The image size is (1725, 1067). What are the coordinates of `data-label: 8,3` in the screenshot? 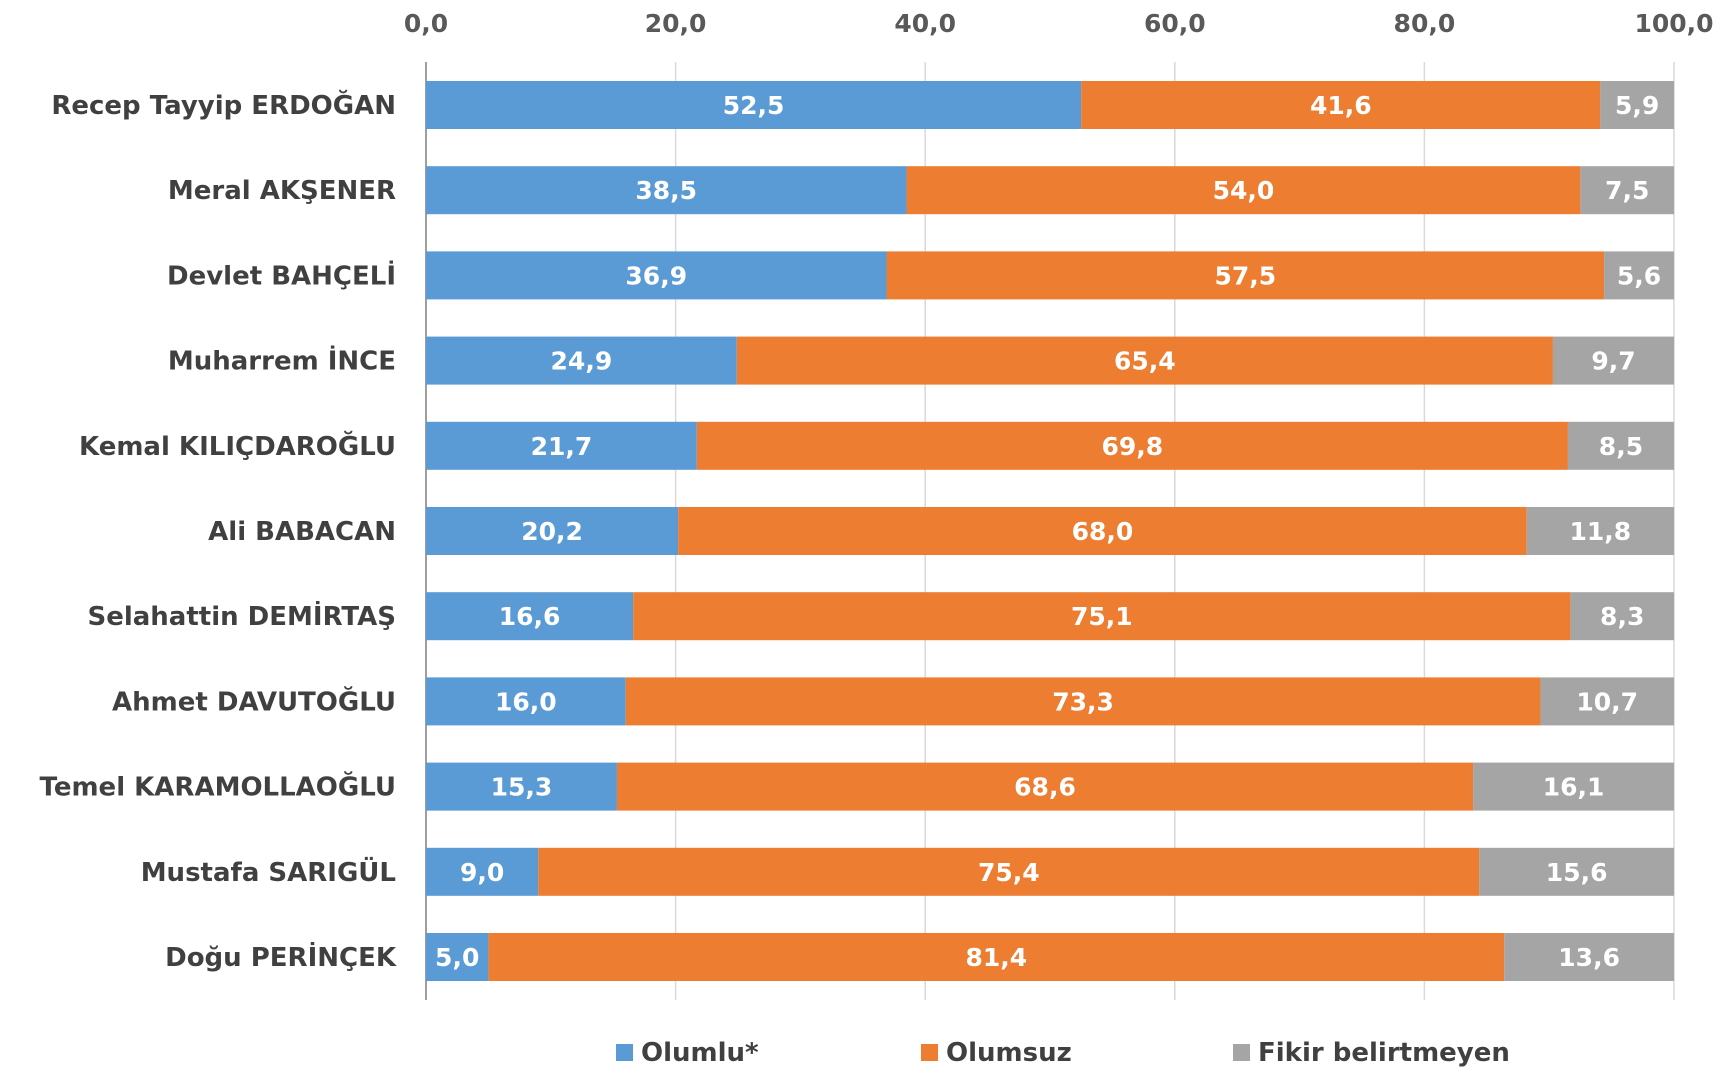 It's located at (1622, 616).